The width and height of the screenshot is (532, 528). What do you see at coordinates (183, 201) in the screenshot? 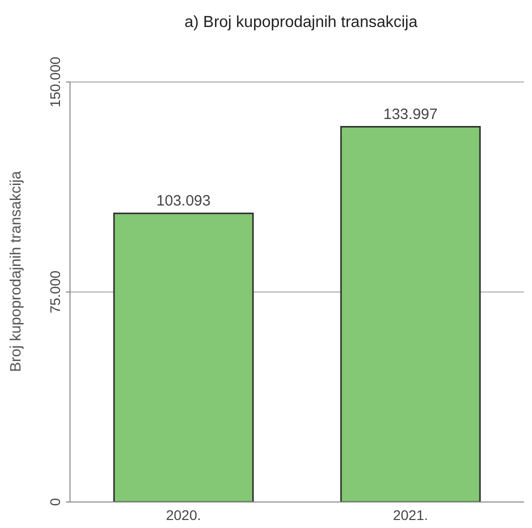
I see `data-label: 103.093` at bounding box center [183, 201].